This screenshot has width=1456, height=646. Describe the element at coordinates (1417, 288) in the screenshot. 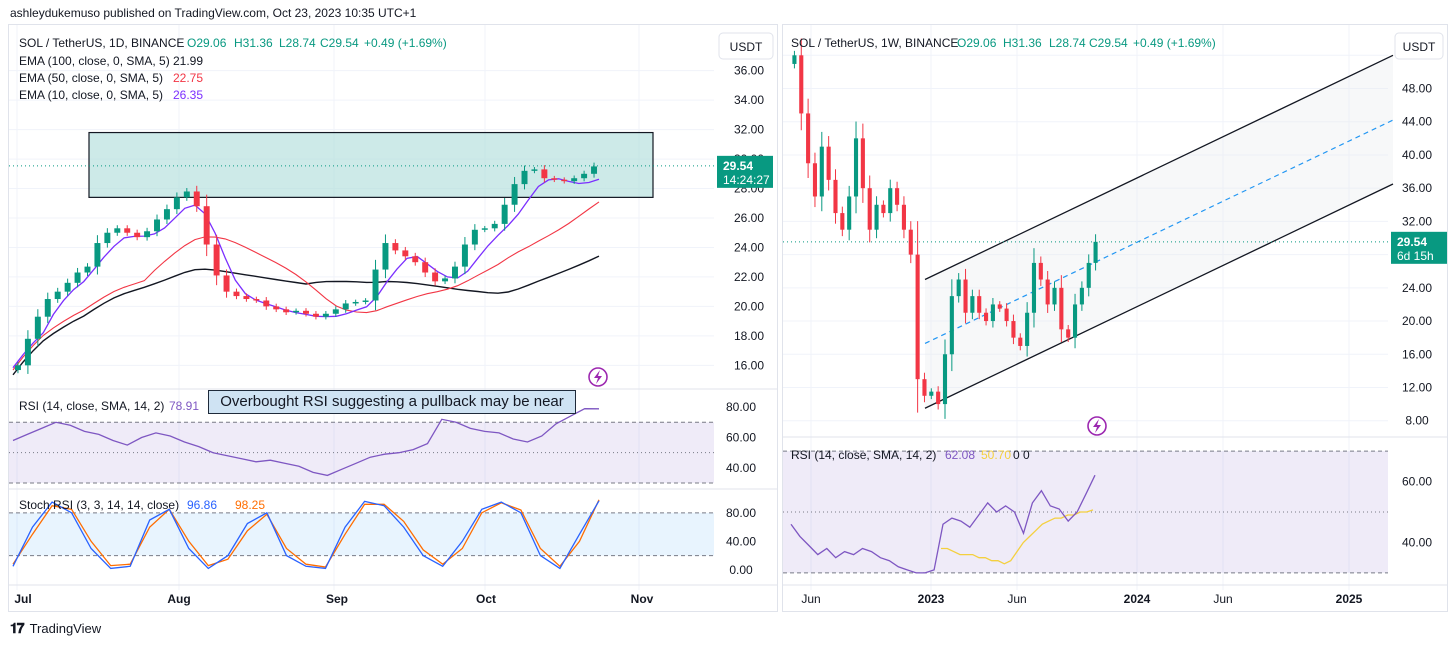

I see `price-axis-label: 24.00` at that location.